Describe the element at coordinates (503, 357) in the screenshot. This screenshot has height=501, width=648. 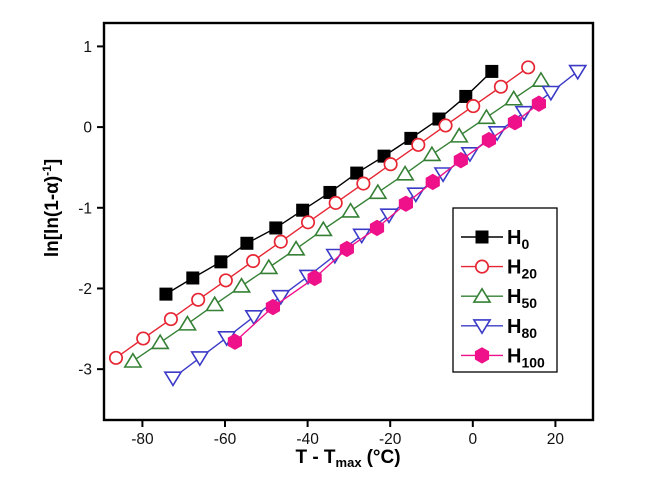
I see `legend-entry-H100: H100` at that location.